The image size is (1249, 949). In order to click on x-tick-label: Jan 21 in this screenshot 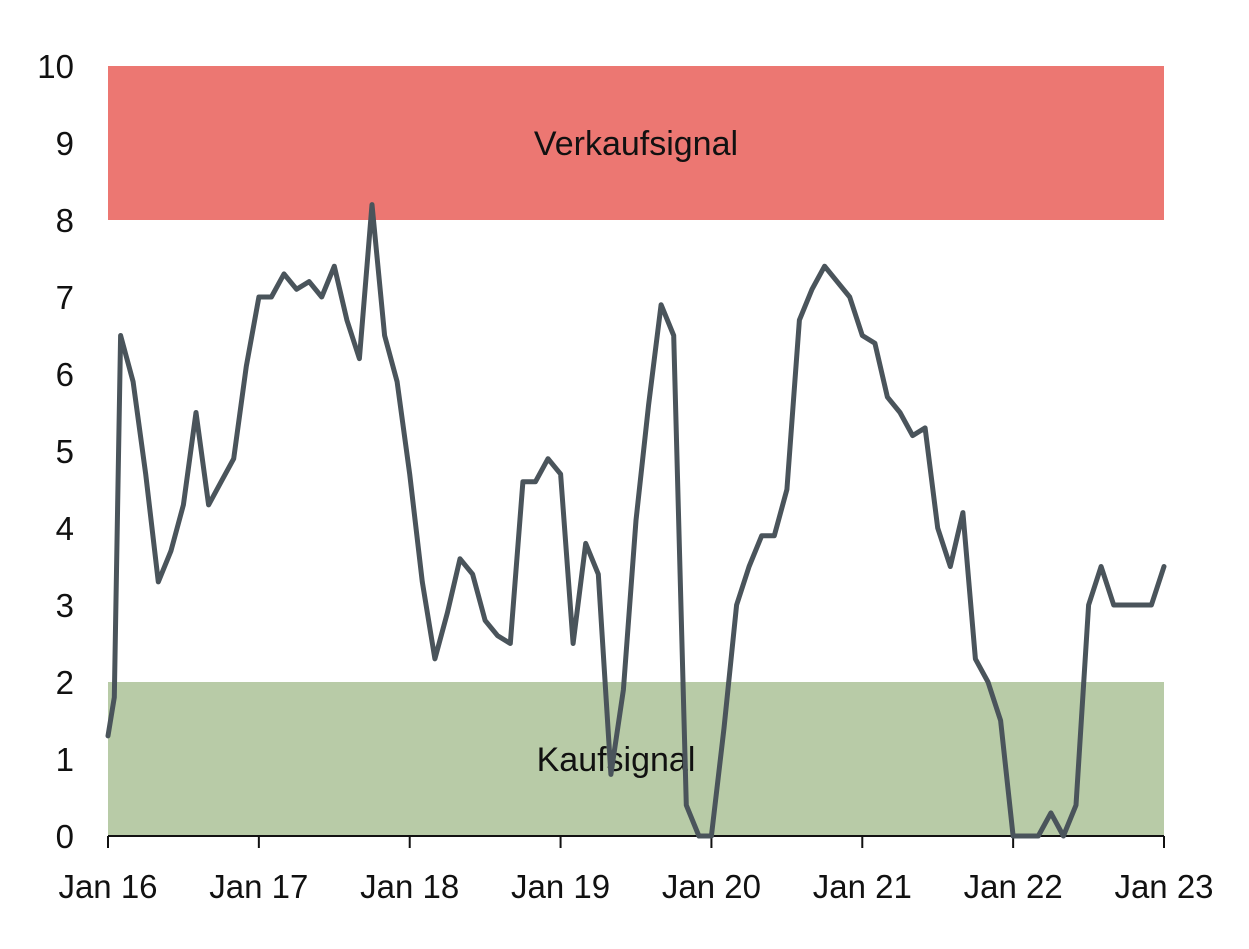, I will do `click(862, 886)`.